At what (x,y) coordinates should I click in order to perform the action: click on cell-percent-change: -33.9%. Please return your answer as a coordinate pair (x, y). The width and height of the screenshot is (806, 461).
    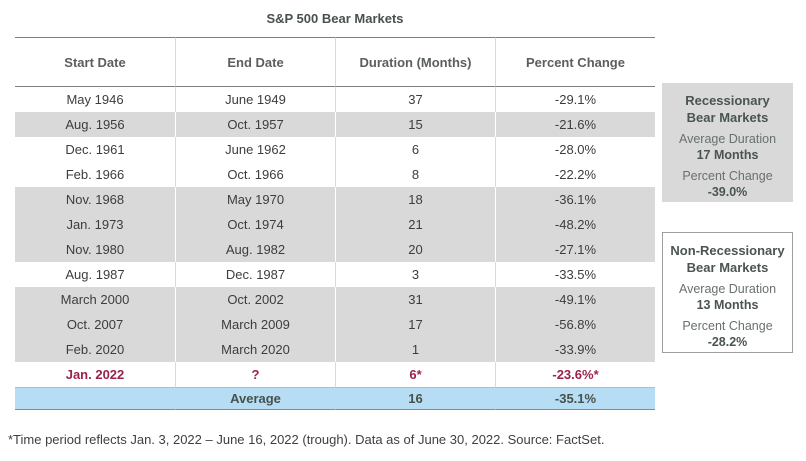
    Looking at the image, I should click on (575, 349).